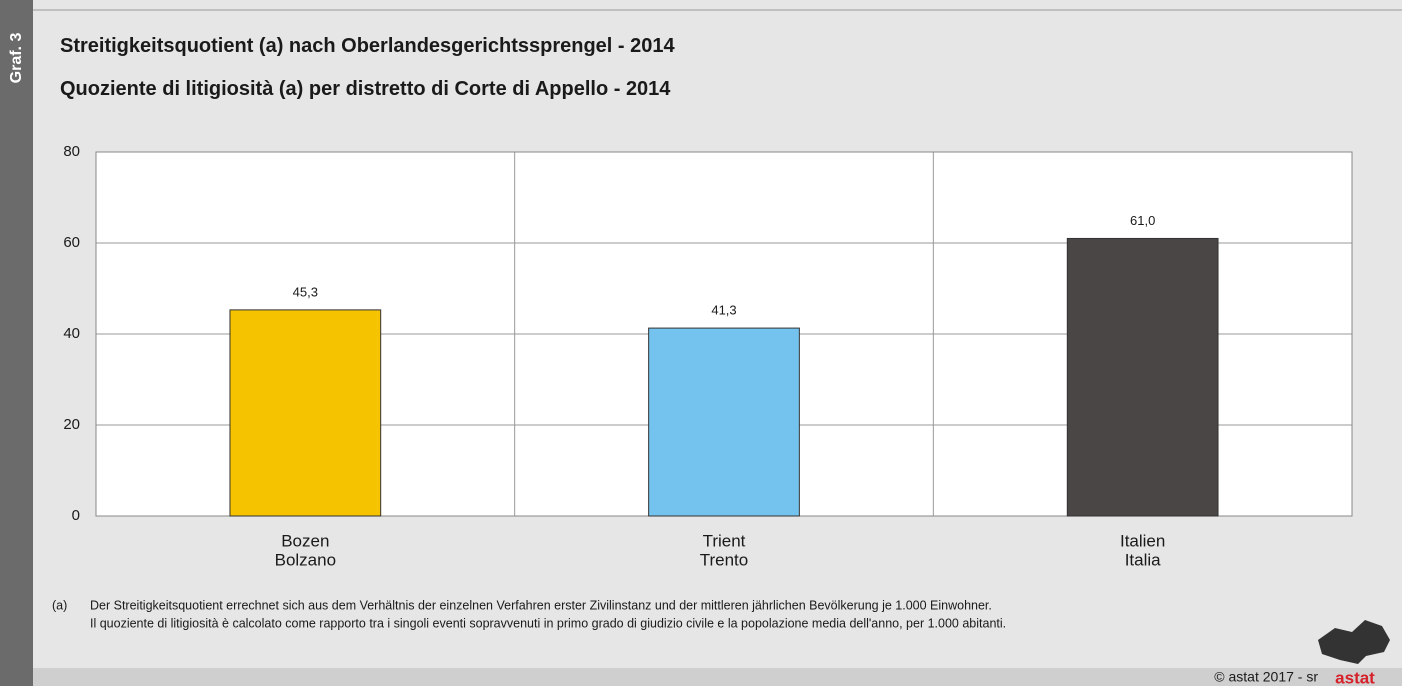 The width and height of the screenshot is (1402, 686). What do you see at coordinates (1142, 220) in the screenshot?
I see `value-label: 61,0` at bounding box center [1142, 220].